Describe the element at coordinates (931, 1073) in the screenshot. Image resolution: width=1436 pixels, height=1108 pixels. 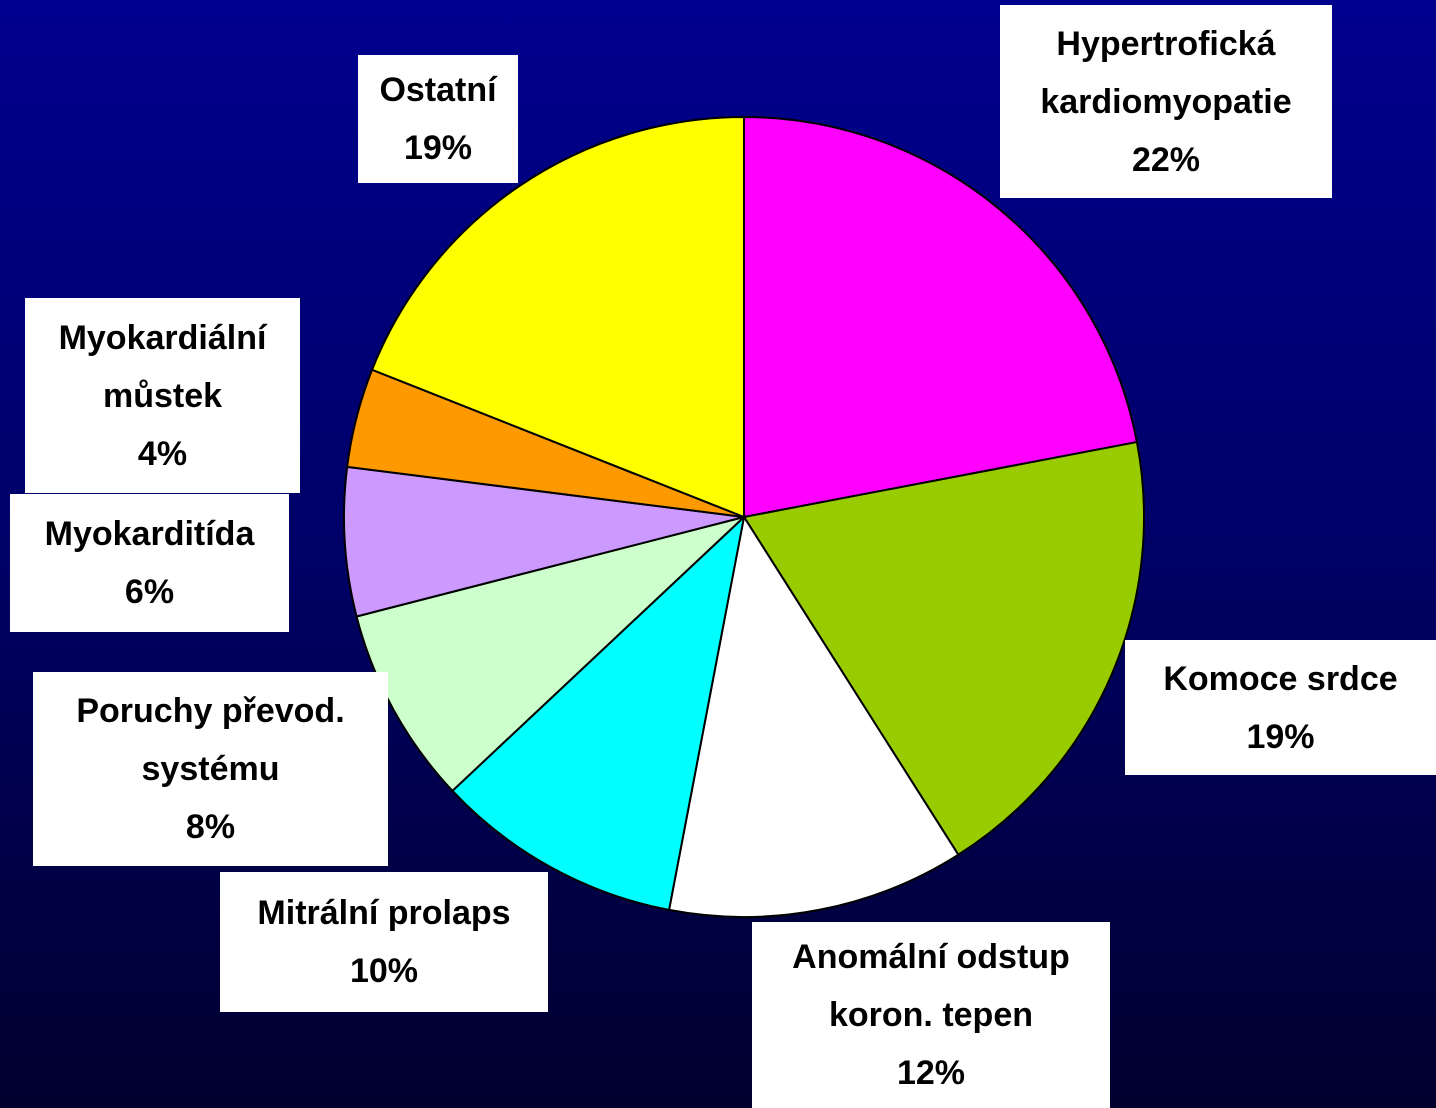
I see `value-label: 12%` at that location.